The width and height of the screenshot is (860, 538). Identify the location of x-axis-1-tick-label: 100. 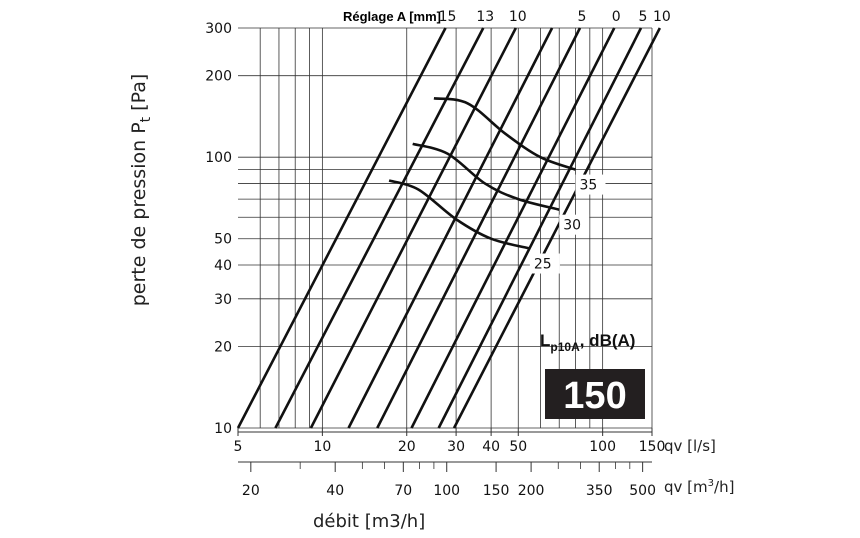
(602, 447).